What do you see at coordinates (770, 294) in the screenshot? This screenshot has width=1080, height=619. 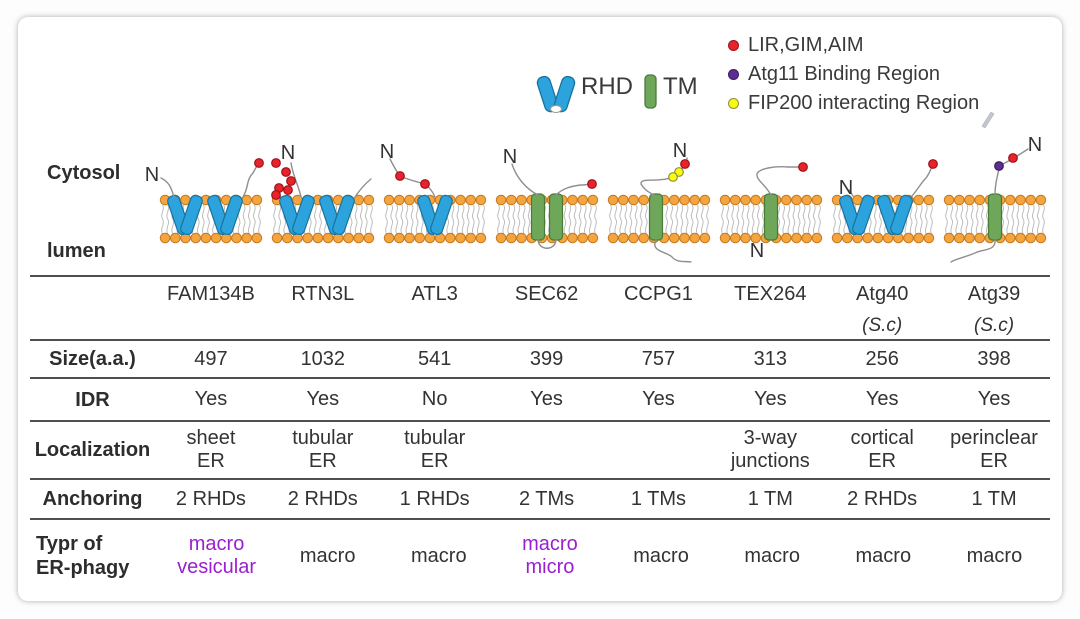 I see `protein-name: TEX264` at bounding box center [770, 294].